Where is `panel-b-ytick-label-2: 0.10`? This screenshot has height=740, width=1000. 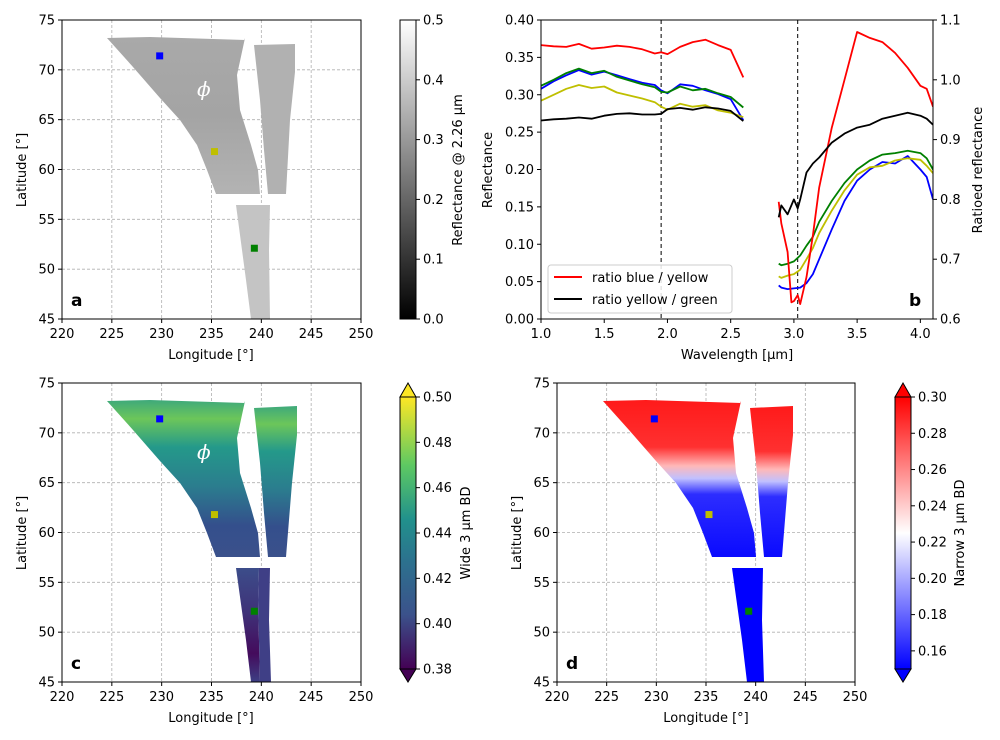
panel-b-ytick-label-2: 0.10 is located at coordinates (519, 245).